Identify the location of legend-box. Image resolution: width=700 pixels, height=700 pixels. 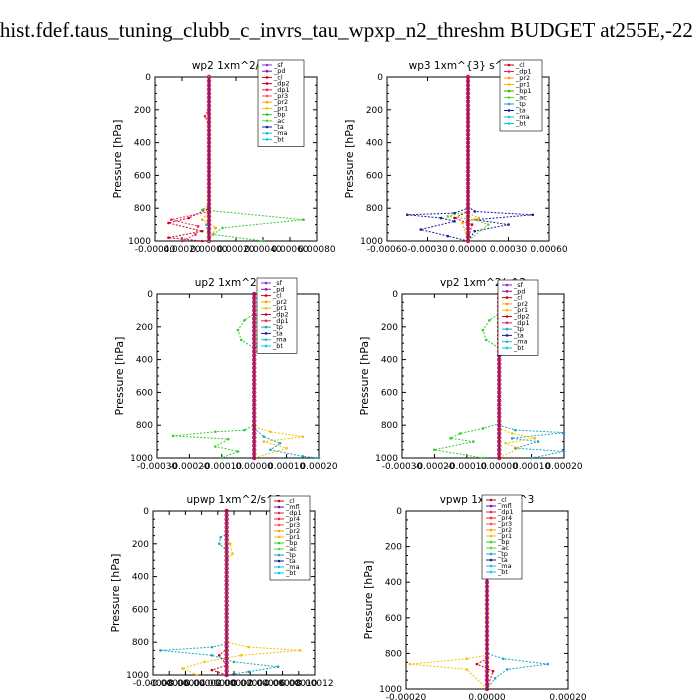
(290, 538).